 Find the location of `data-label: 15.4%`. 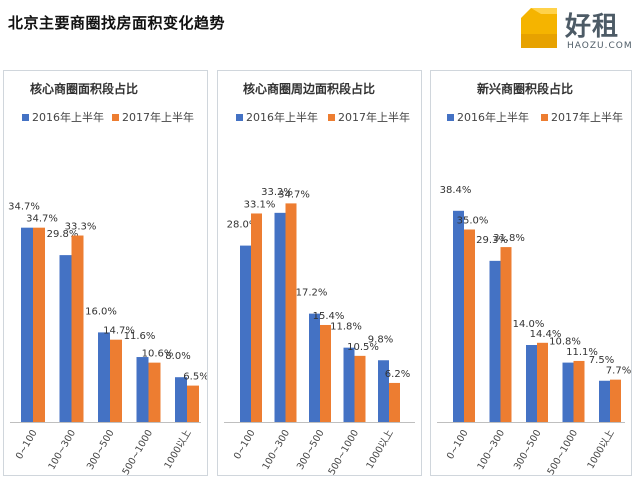

data-label: 15.4% is located at coordinates (329, 316).